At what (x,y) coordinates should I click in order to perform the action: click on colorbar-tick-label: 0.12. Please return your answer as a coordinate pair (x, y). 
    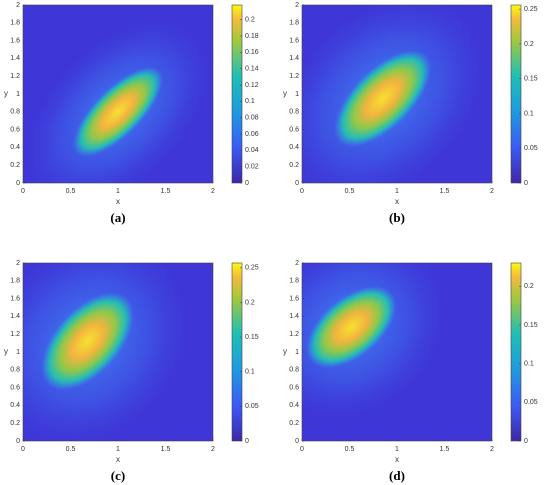
    Looking at the image, I should click on (252, 85).